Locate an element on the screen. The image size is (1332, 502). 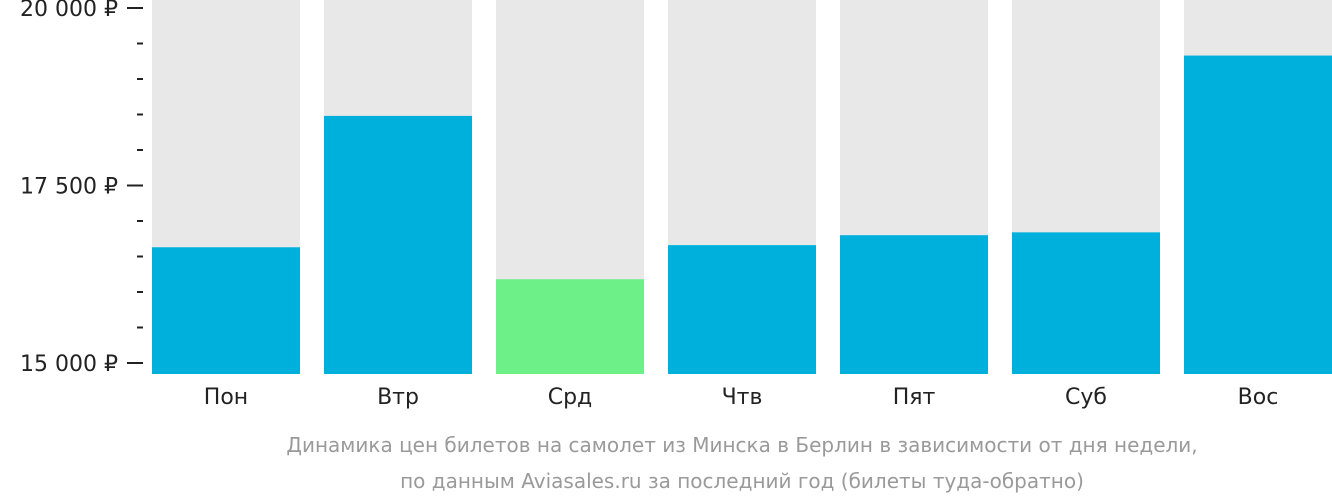
y-tick-label-2: 17 500 ₽ is located at coordinates (69, 187).